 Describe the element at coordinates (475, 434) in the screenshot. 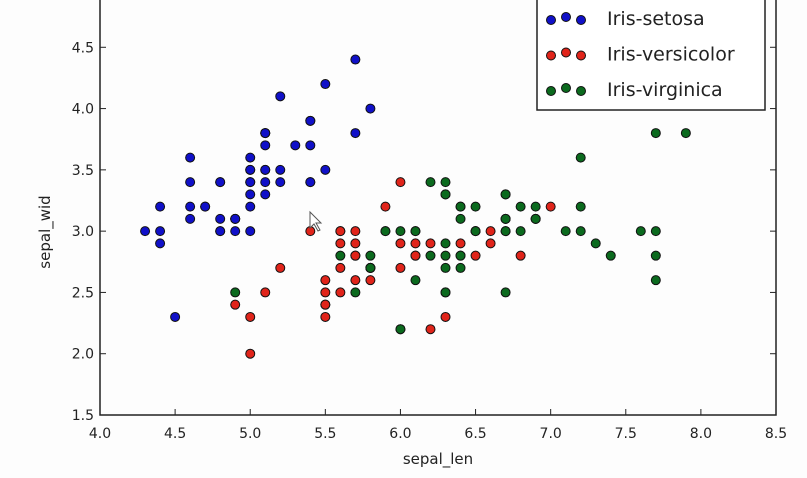

I see `x-tick-label: 6.5` at that location.